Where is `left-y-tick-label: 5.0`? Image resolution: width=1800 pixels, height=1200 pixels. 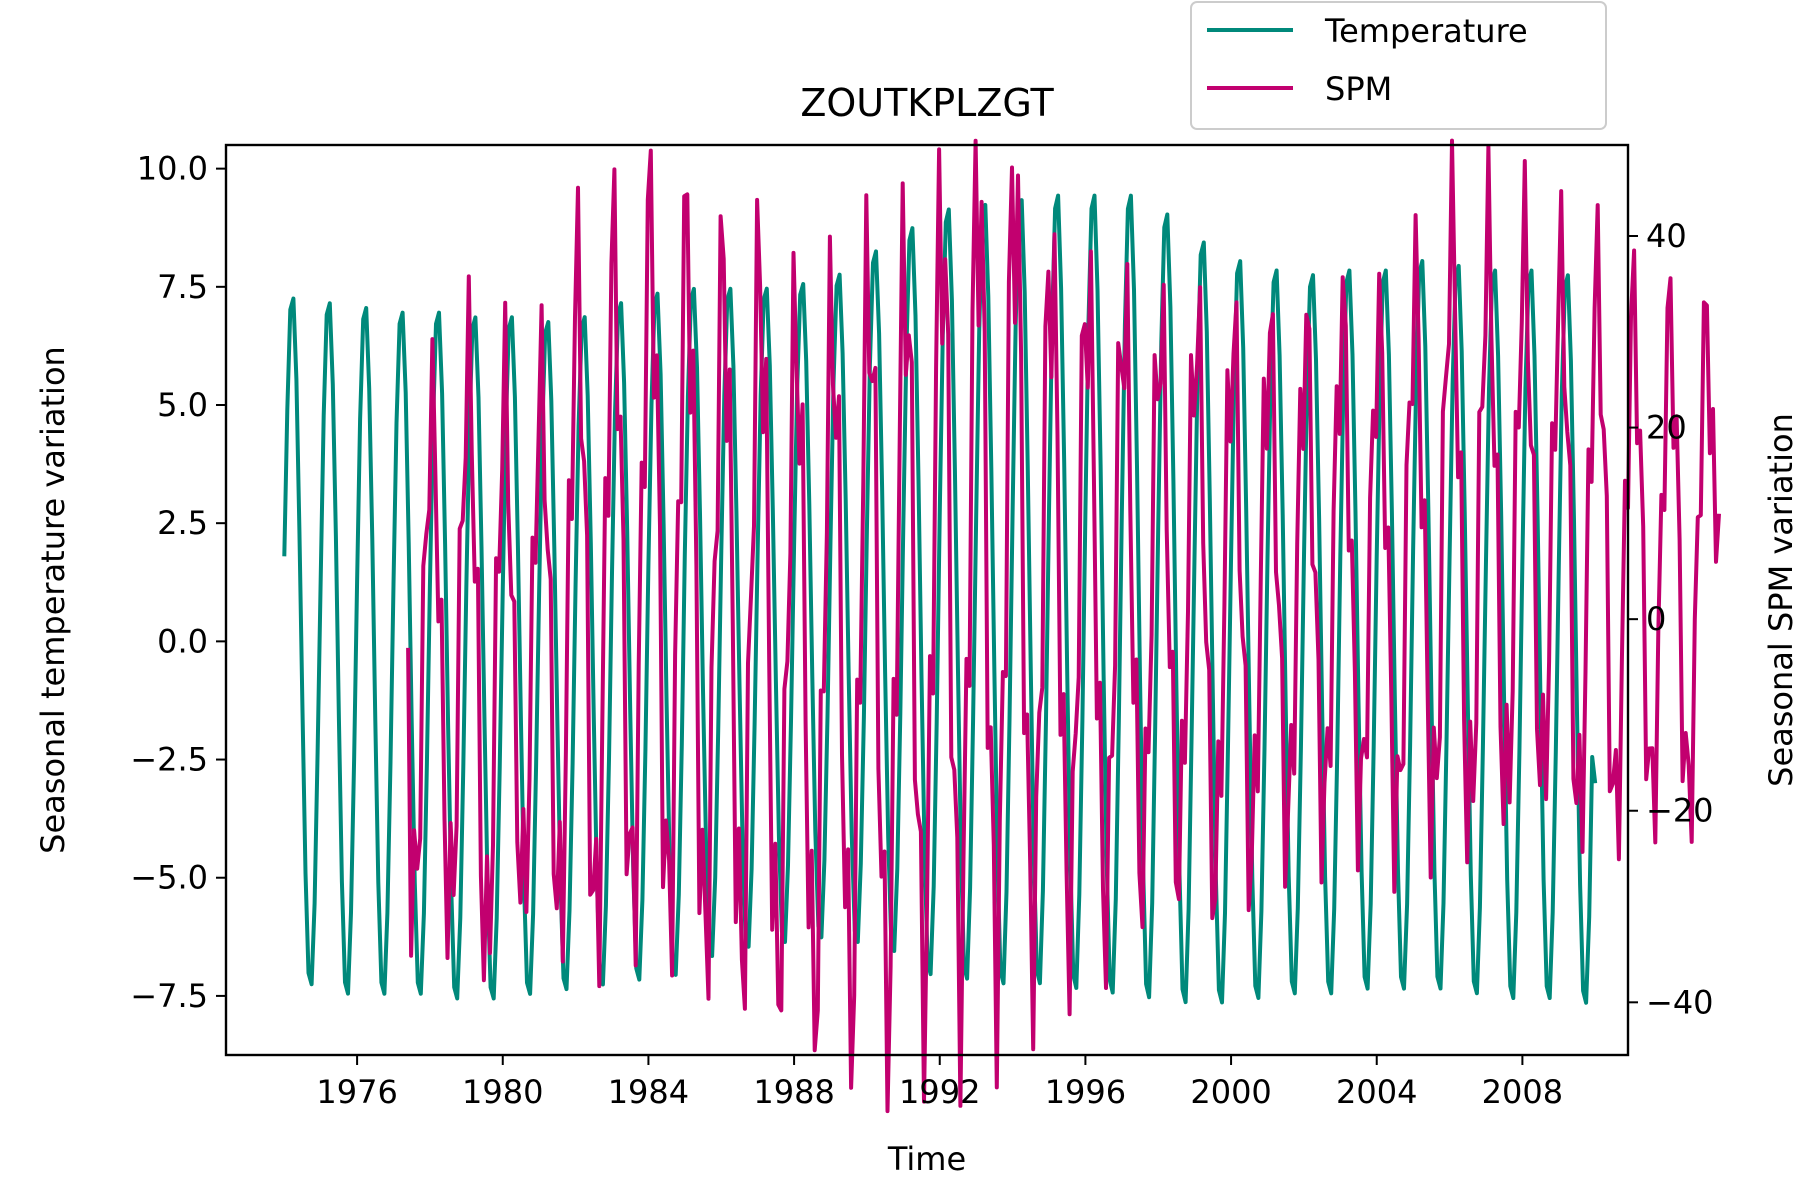
left-y-tick-label: 5.0 is located at coordinates (182, 405).